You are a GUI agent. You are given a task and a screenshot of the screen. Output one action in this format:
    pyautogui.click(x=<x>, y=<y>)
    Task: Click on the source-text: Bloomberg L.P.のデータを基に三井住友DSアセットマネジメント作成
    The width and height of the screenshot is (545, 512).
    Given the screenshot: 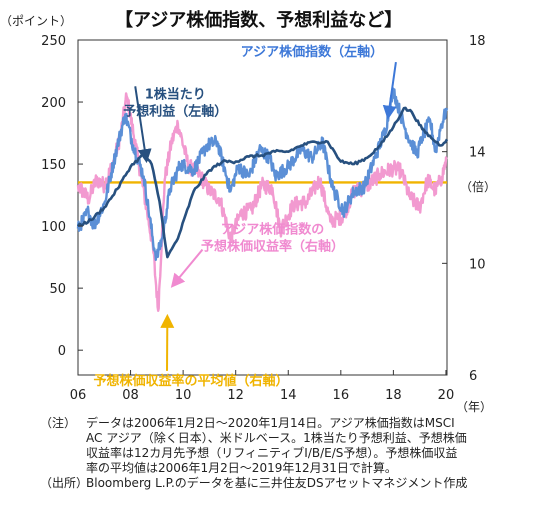 What is the action you would take?
    pyautogui.click(x=277, y=483)
    